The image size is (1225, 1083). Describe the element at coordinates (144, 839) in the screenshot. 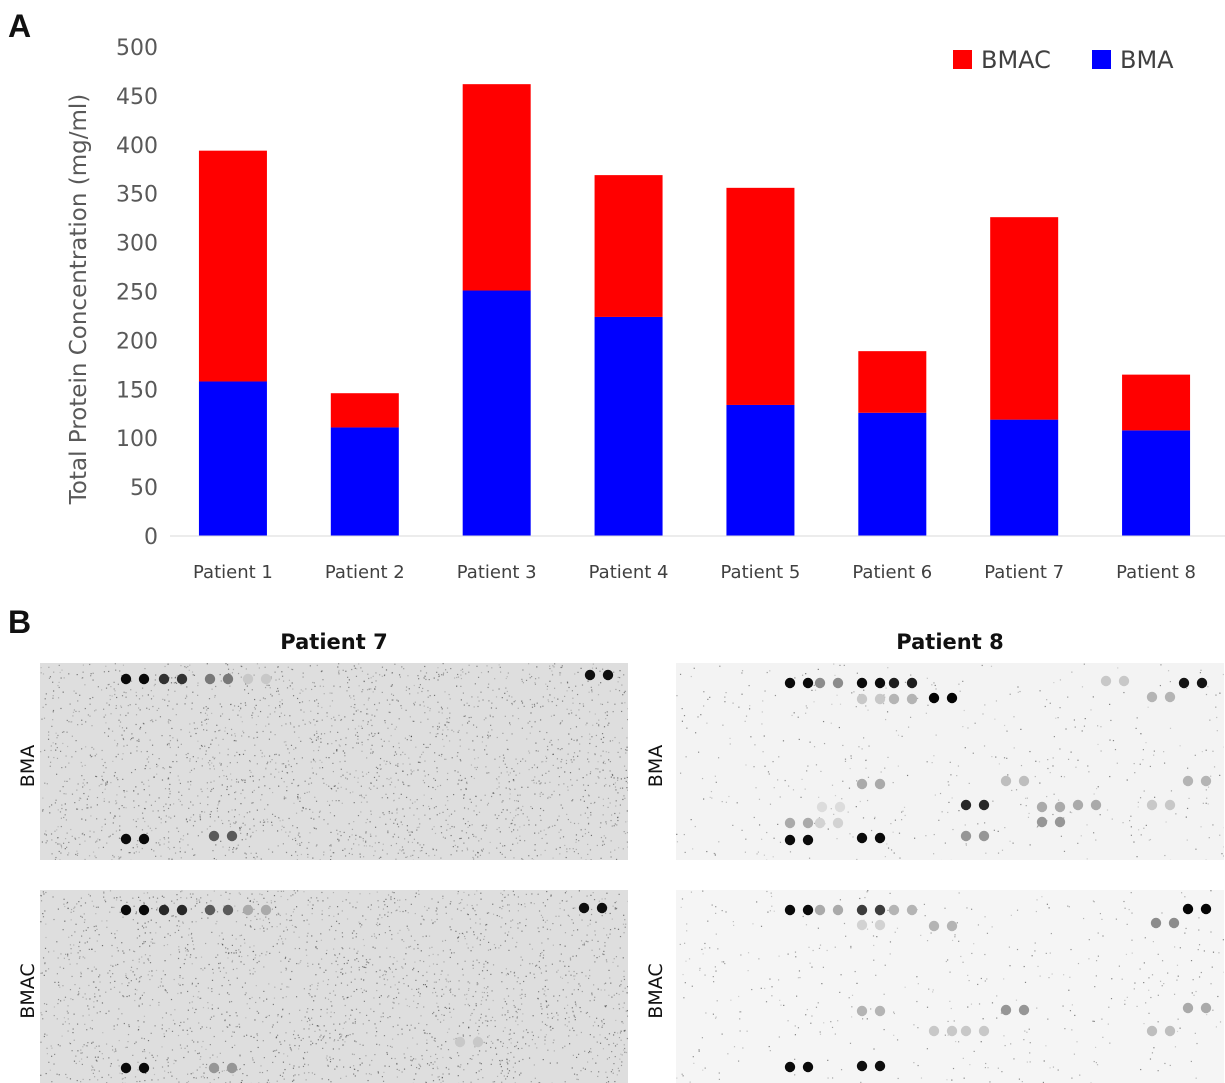

I see `blot-spot` at that location.